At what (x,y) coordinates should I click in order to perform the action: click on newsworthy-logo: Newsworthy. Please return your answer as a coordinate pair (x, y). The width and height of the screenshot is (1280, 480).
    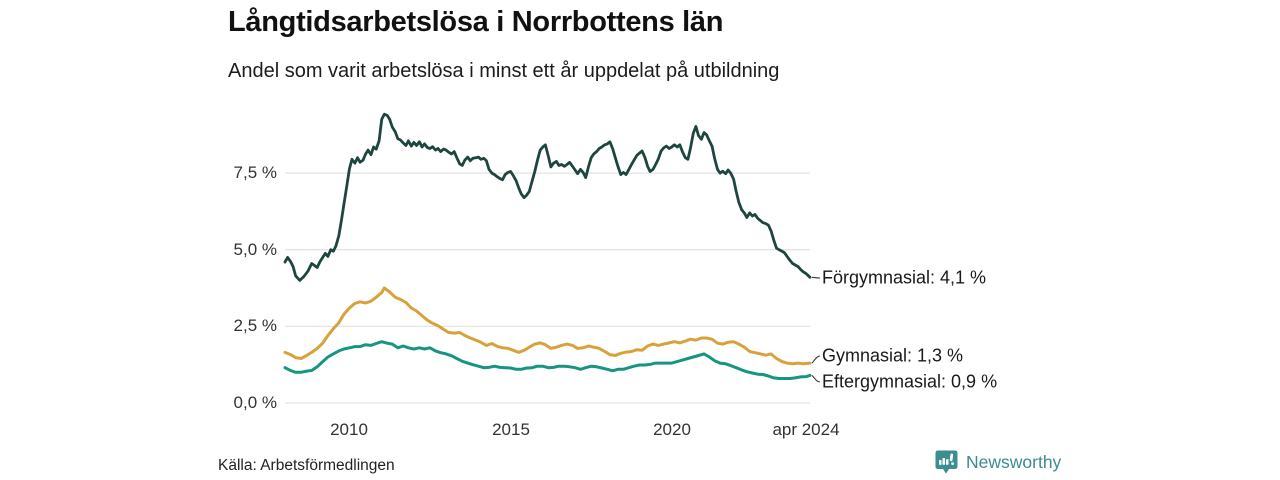
    Looking at the image, I should click on (997, 462).